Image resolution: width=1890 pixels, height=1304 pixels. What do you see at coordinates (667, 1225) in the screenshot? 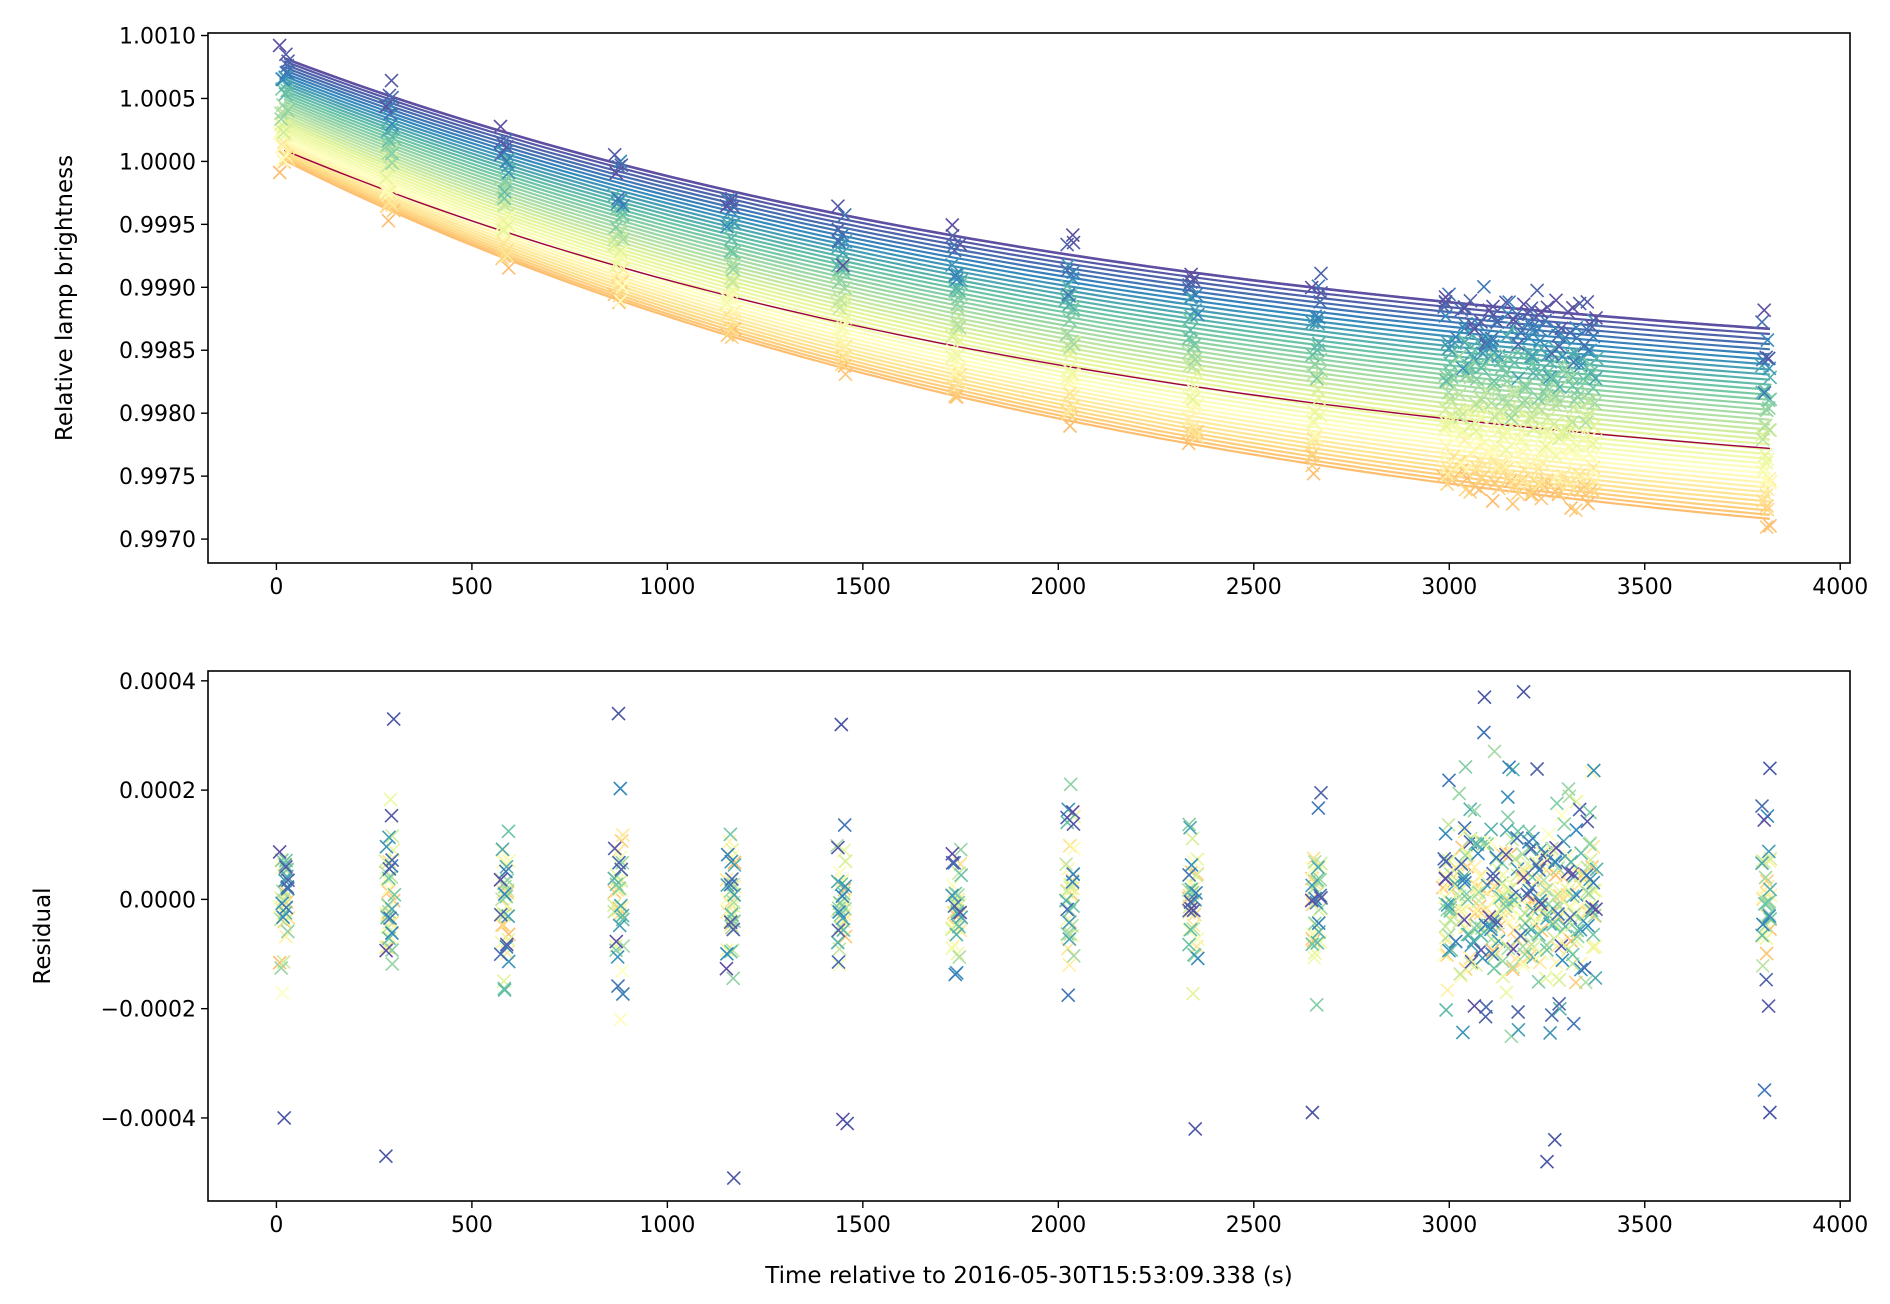
I see `x-tick-label: 1000` at bounding box center [667, 1225].